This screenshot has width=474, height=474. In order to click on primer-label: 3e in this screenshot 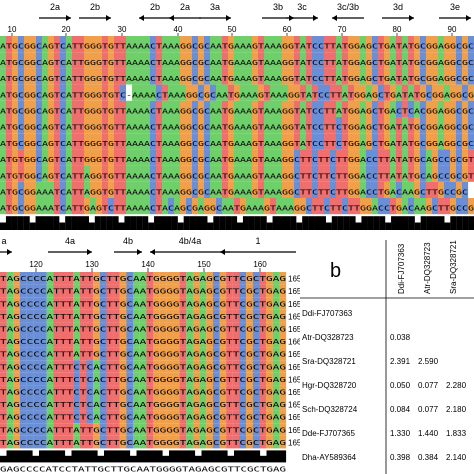, I will do `click(455, 7)`.